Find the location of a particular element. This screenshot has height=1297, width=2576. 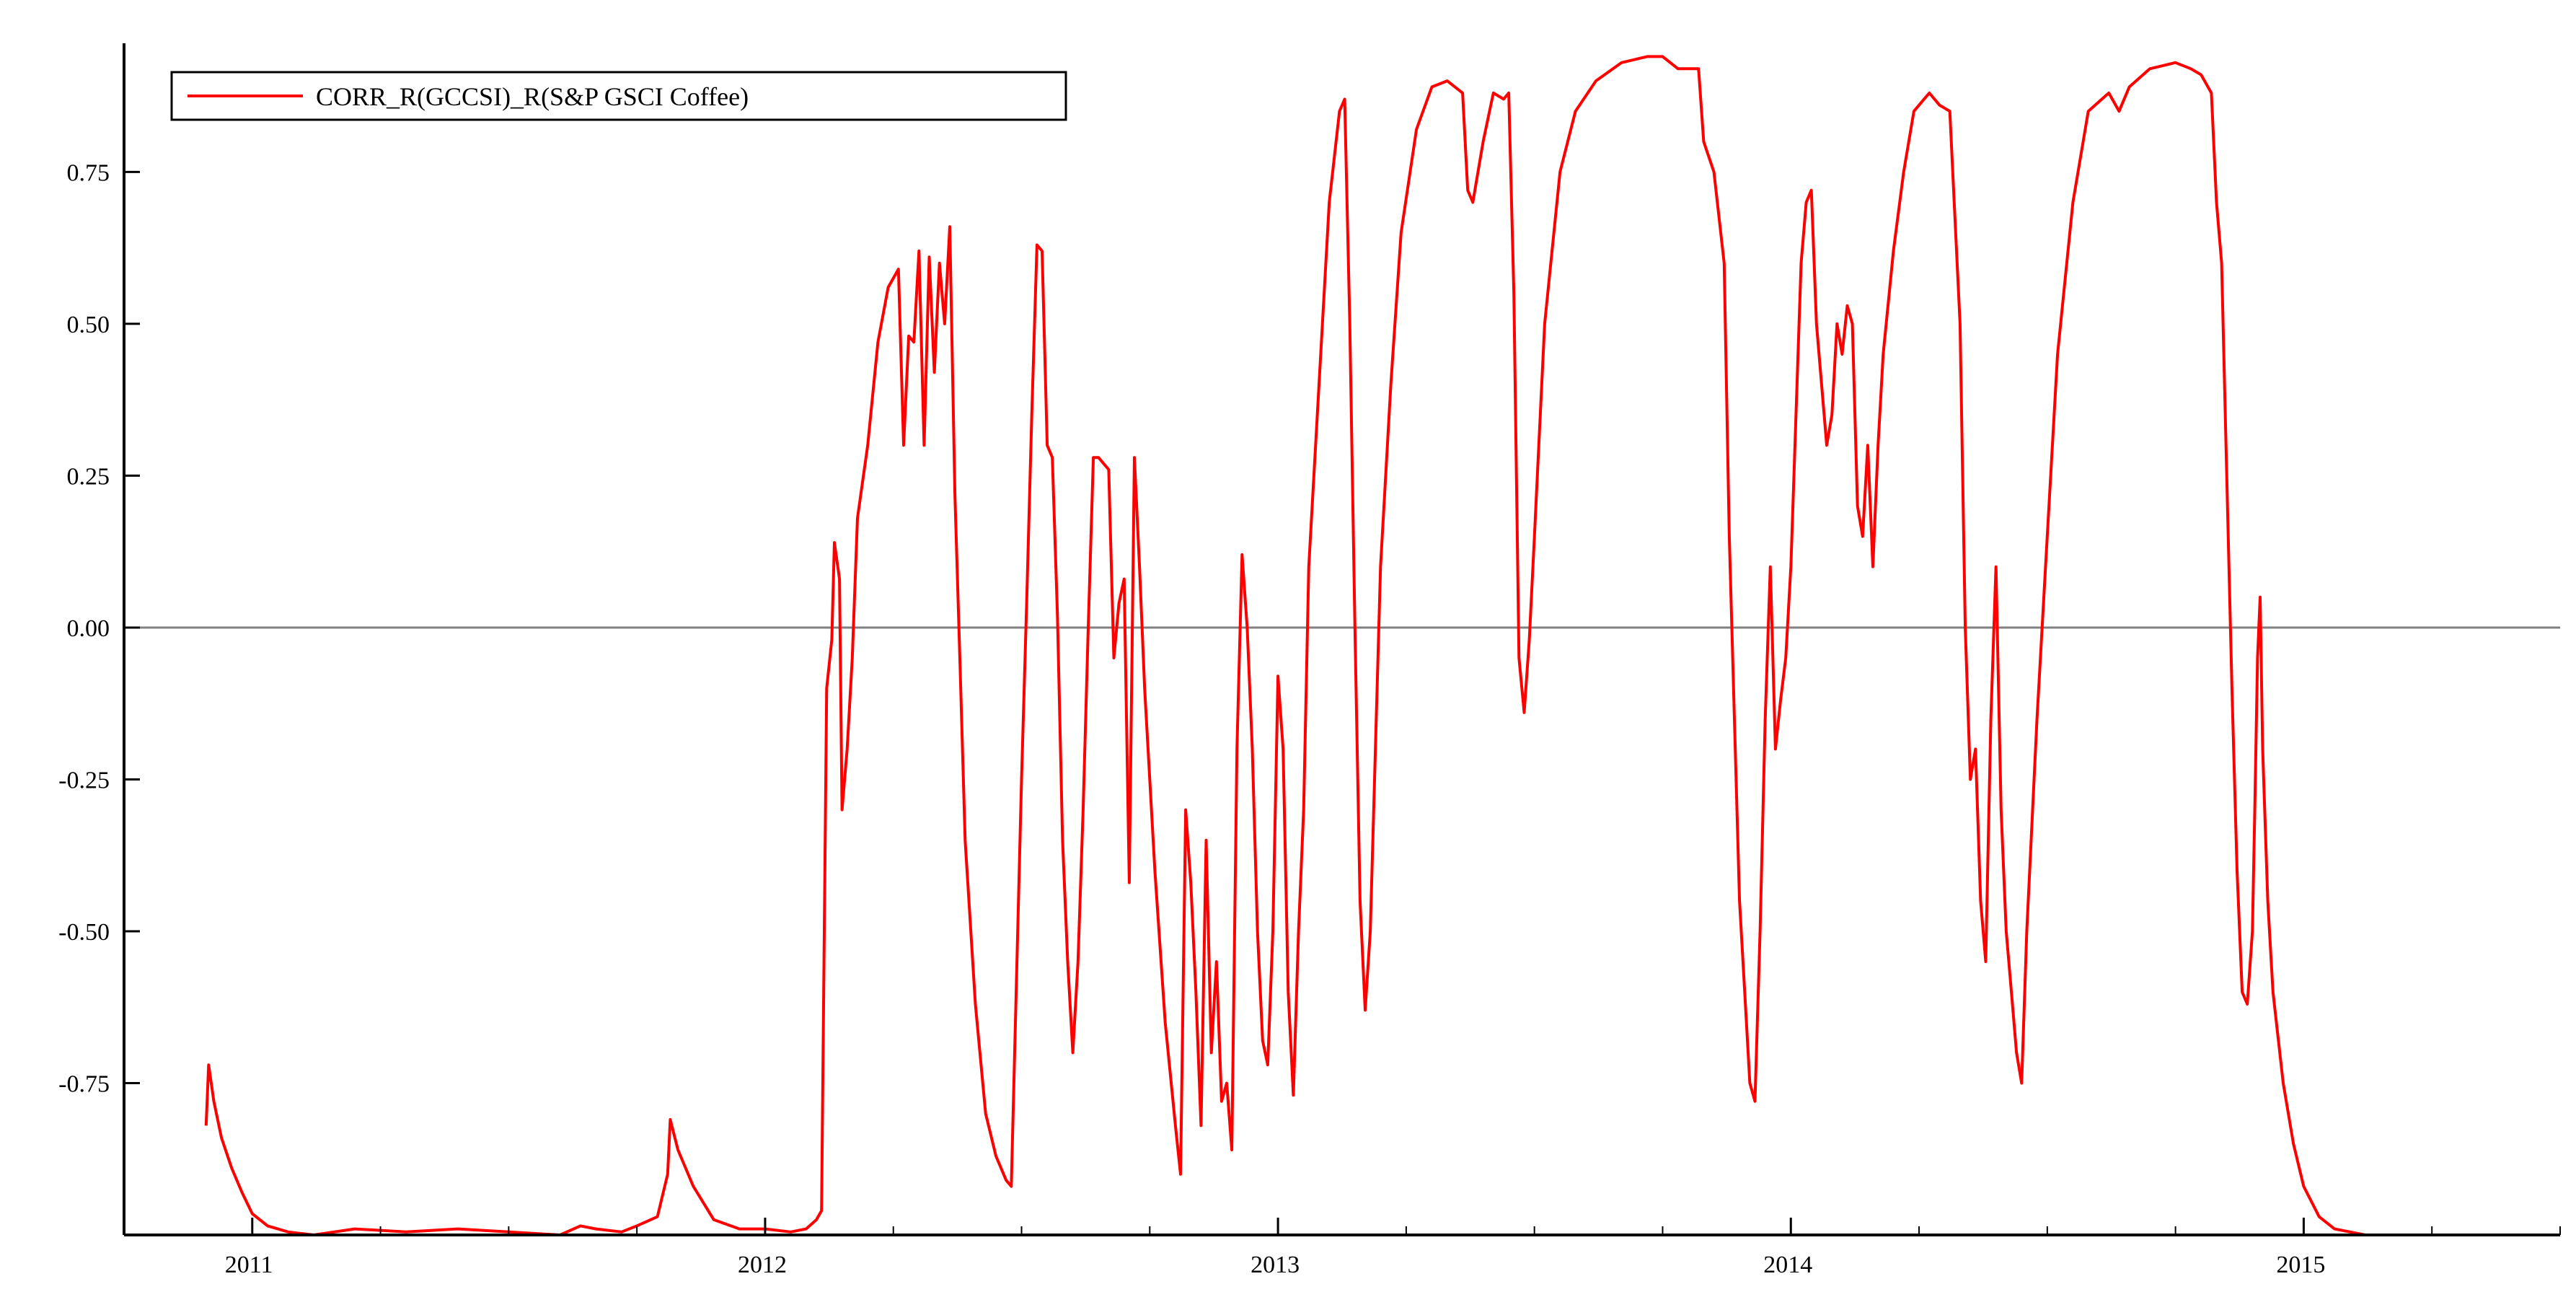

y-tick-label: 0.50 is located at coordinates (88, 325).